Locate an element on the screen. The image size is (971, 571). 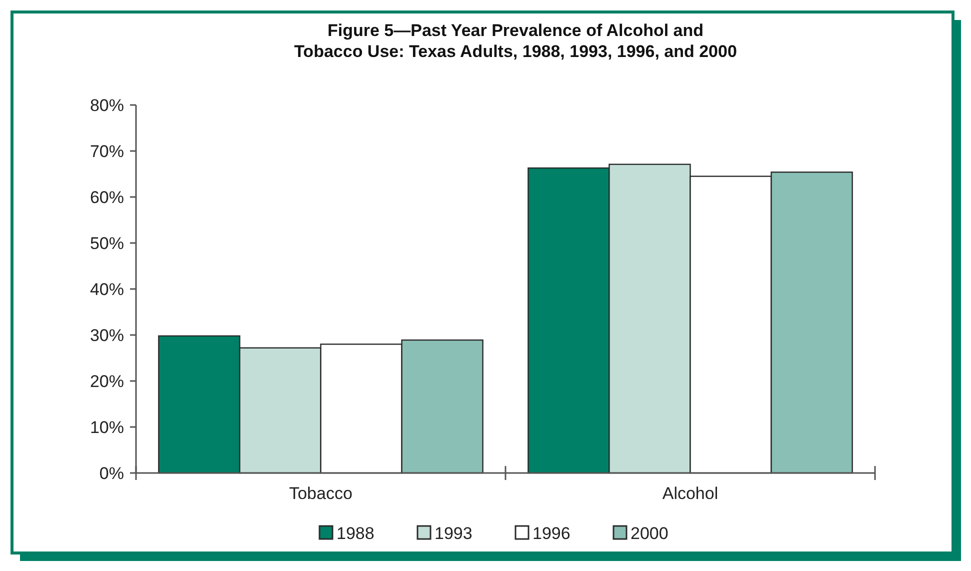
legend-label: 2000 is located at coordinates (649, 533).